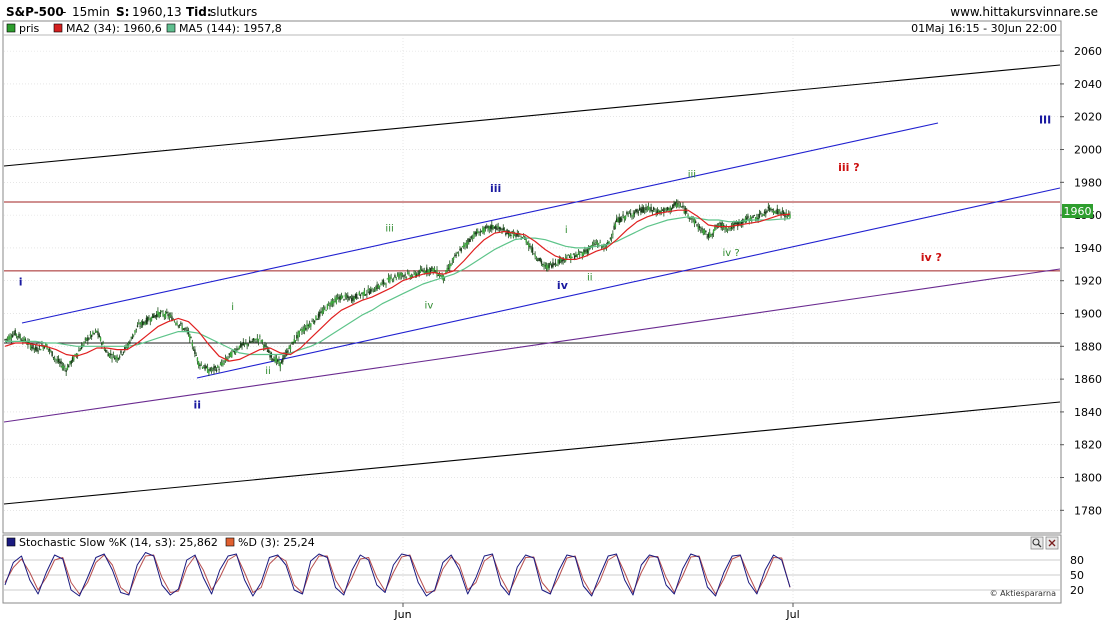  Describe the element at coordinates (1024, 12) in the screenshot. I see `website-label: www.hittakursvinnare.se` at that location.